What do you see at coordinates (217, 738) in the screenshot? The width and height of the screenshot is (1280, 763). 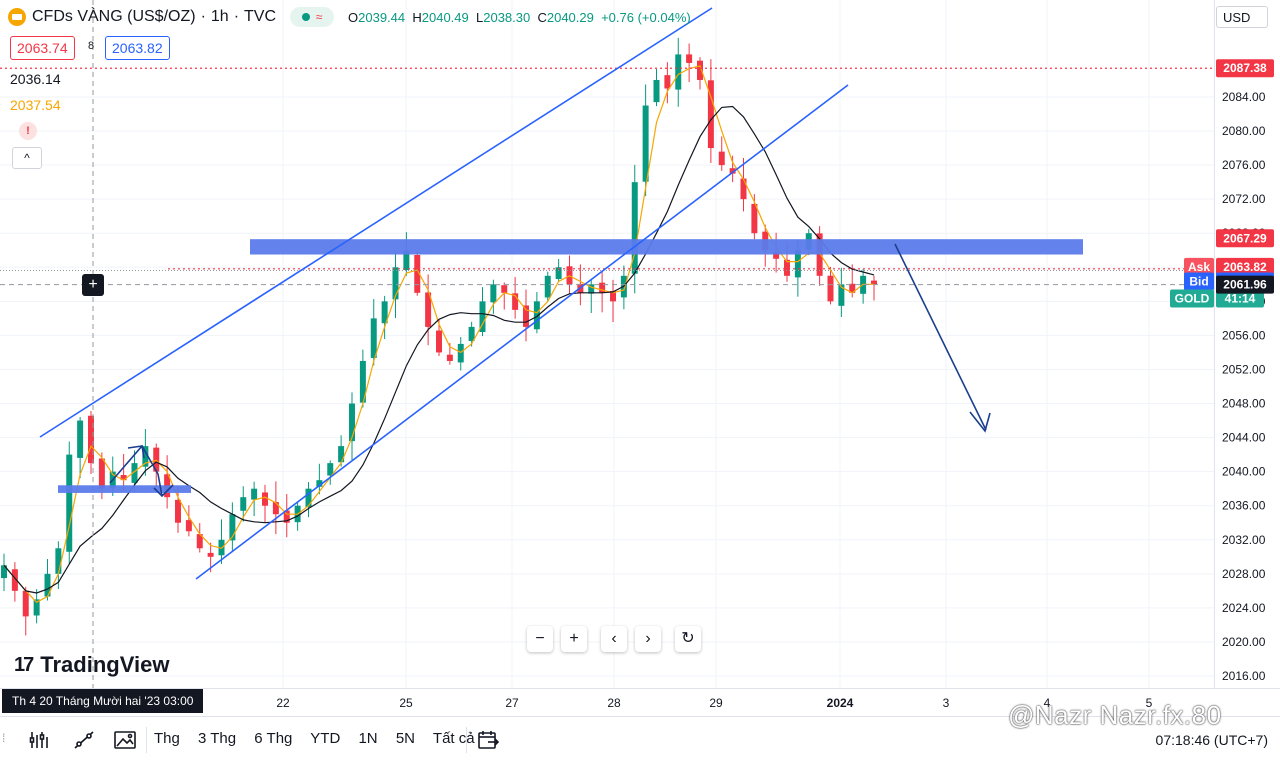 I see `range-tab-3m: 3 Thg` at bounding box center [217, 738].